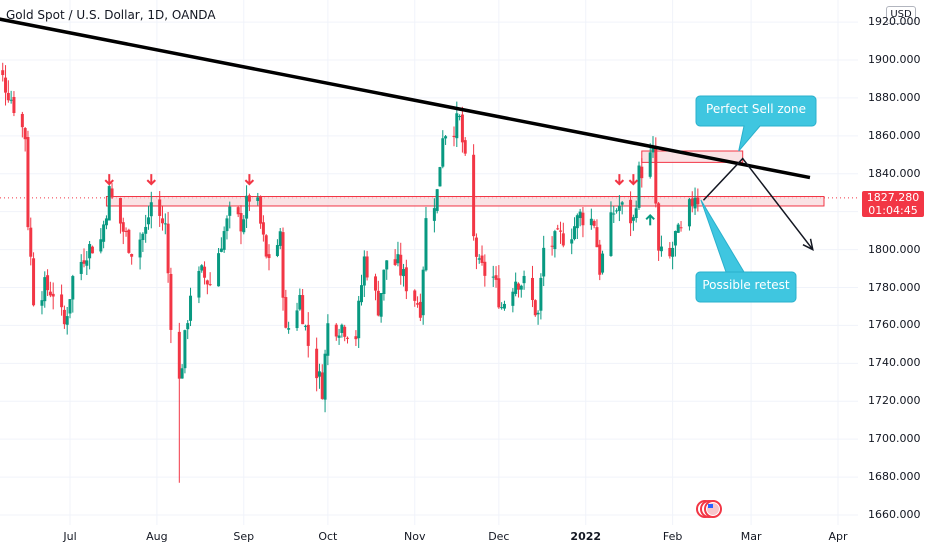 Image resolution: width=932 pixels, height=550 pixels. What do you see at coordinates (894, 401) in the screenshot?
I see `y-tick-label: 1720.000` at bounding box center [894, 401].